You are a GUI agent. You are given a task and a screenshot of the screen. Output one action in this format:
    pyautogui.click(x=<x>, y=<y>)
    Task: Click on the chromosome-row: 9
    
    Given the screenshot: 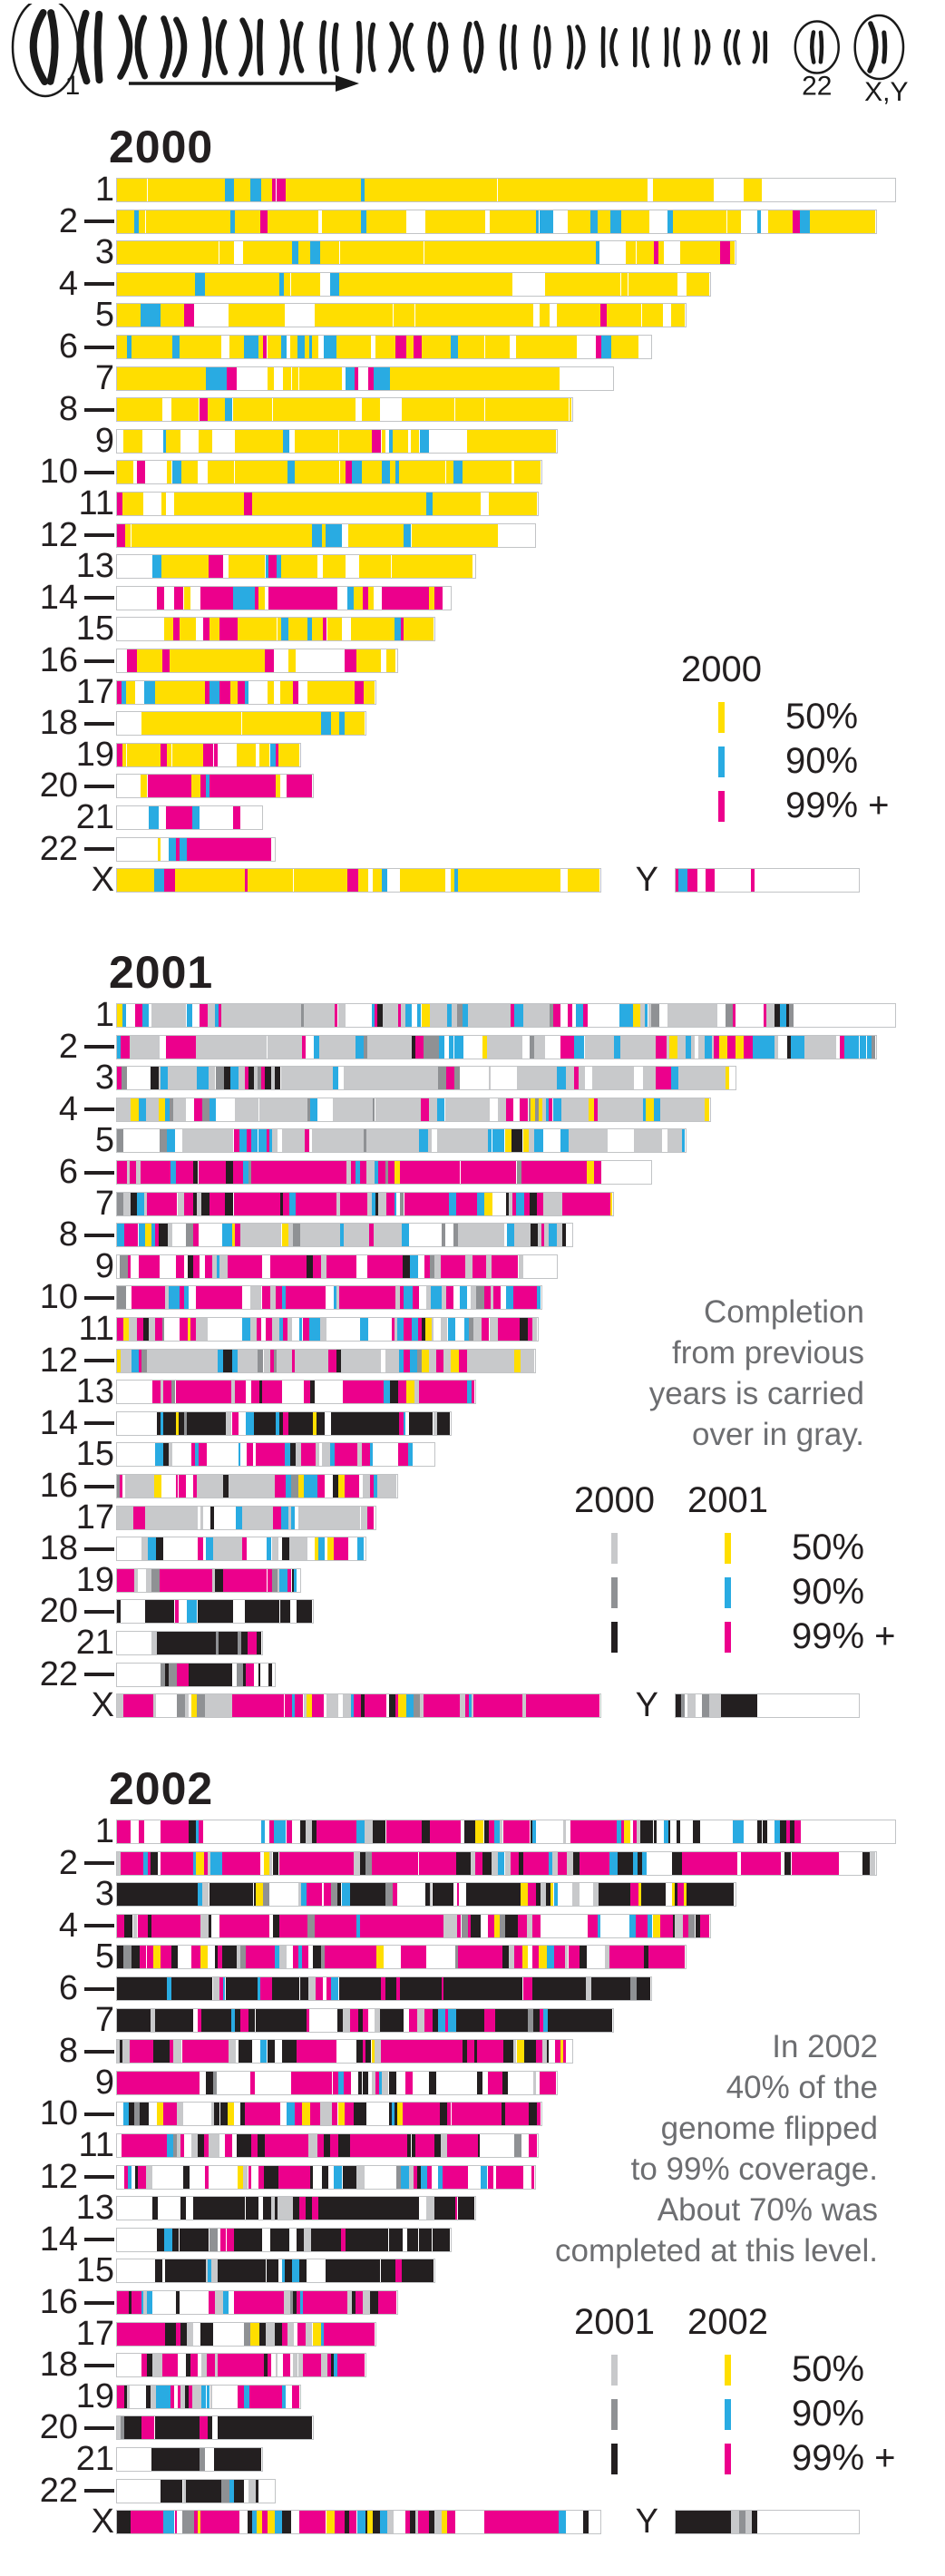 What is the action you would take?
    pyautogui.click(x=472, y=2082)
    